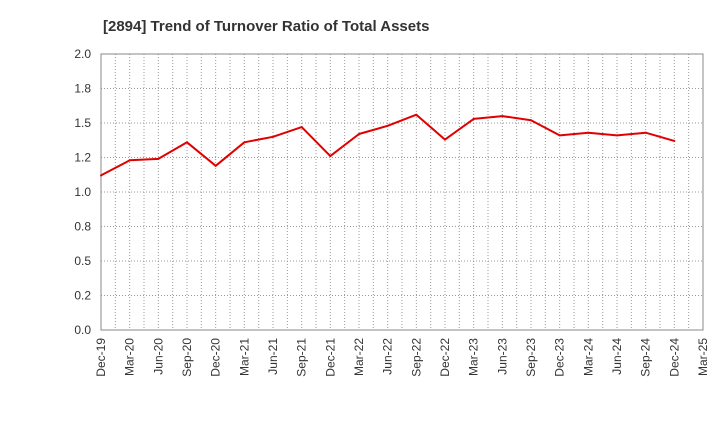 The height and width of the screenshot is (440, 720). What do you see at coordinates (82, 296) in the screenshot?
I see `y-tick-label: 0.2` at bounding box center [82, 296].